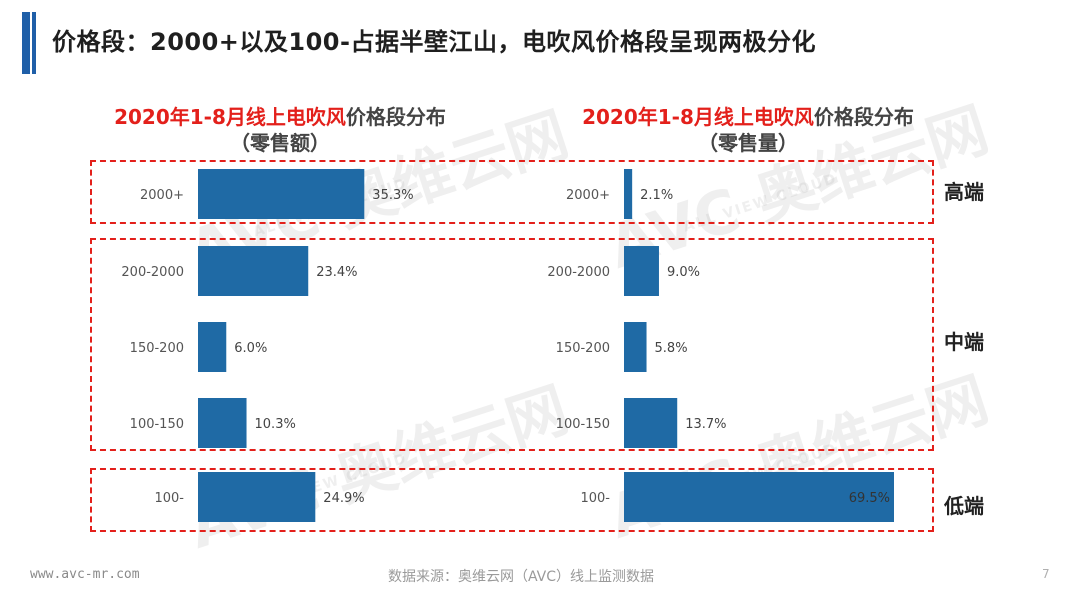 The height and width of the screenshot is (608, 1080). What do you see at coordinates (705, 424) in the screenshot?
I see `value-label: 13.7%` at bounding box center [705, 424].